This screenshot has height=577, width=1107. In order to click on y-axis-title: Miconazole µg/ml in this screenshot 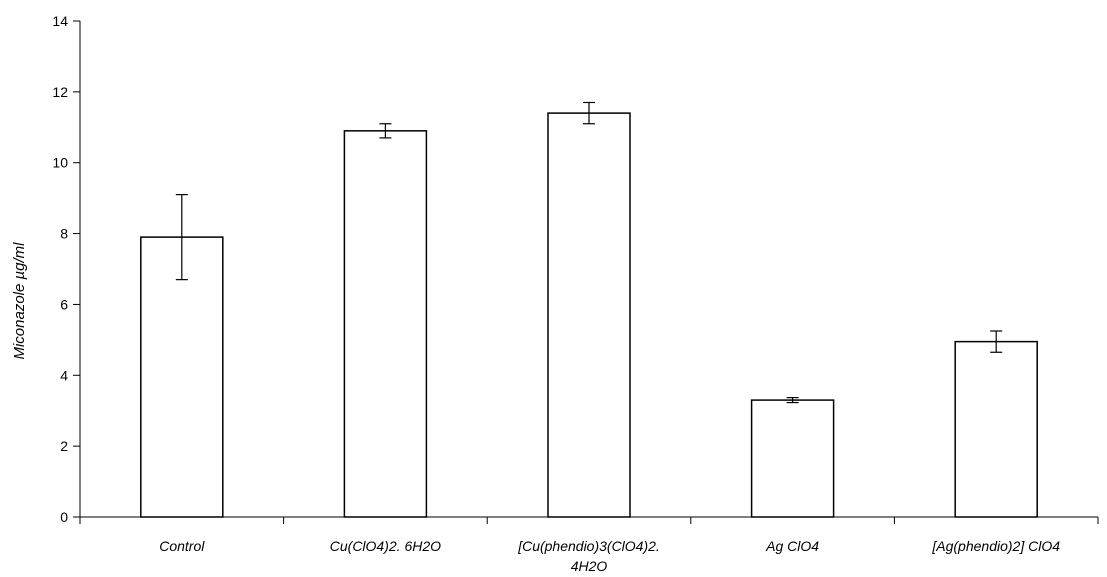, I will do `click(19, 301)`.